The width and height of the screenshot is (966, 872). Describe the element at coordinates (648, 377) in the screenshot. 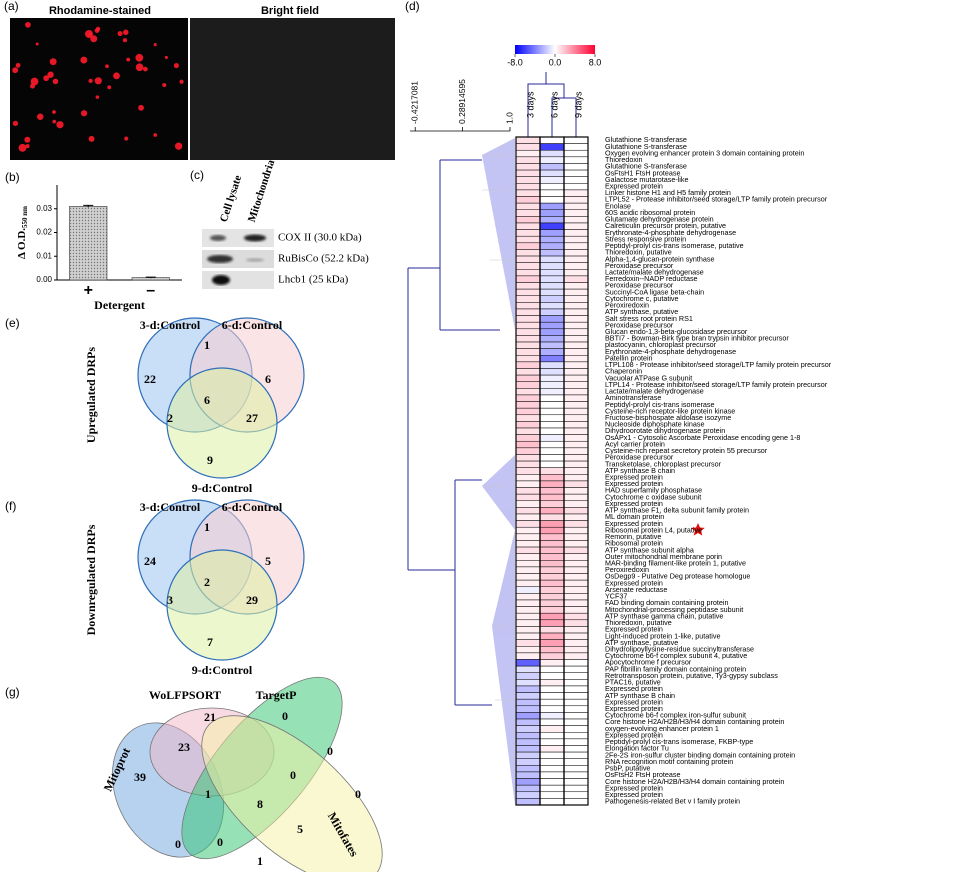

I see `row-label: Vacuolar ATPase G subunit` at that location.